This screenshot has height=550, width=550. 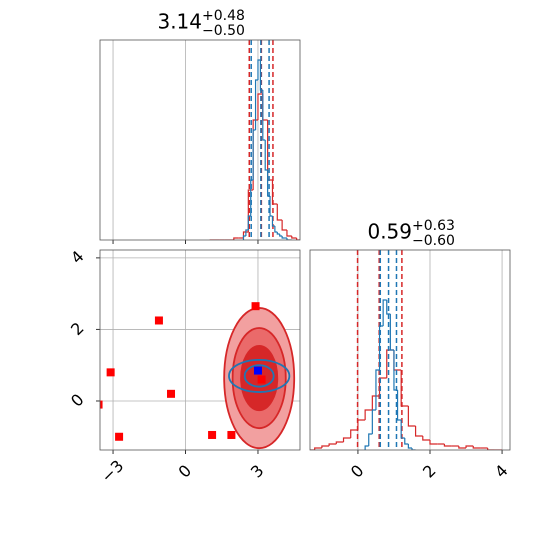 I want to click on title: 0.59, so click(x=389, y=232).